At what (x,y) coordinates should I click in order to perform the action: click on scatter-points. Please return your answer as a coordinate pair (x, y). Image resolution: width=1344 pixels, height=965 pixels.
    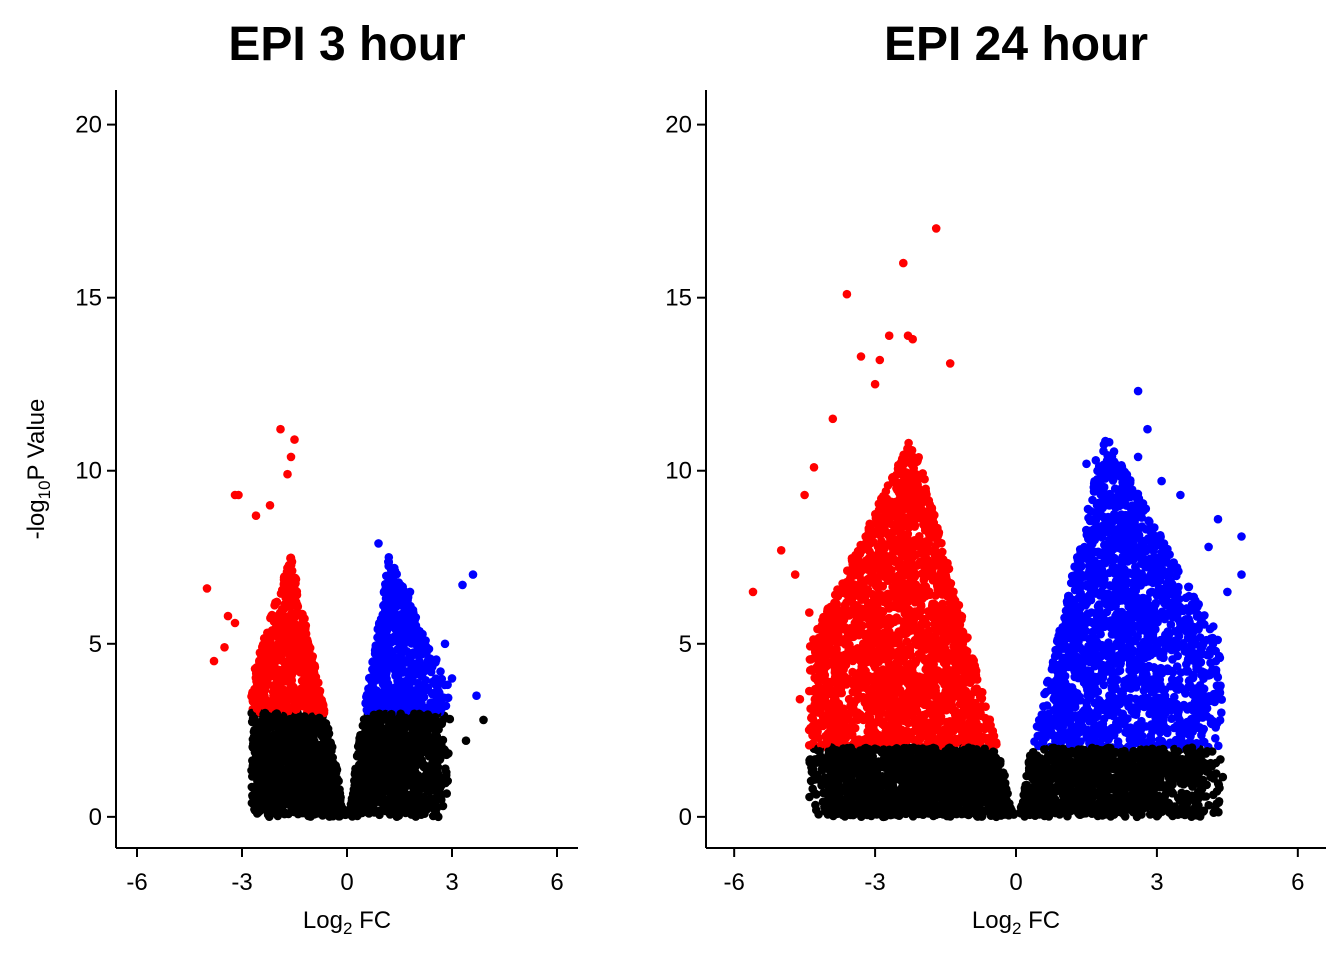
    Looking at the image, I should click on (345, 623).